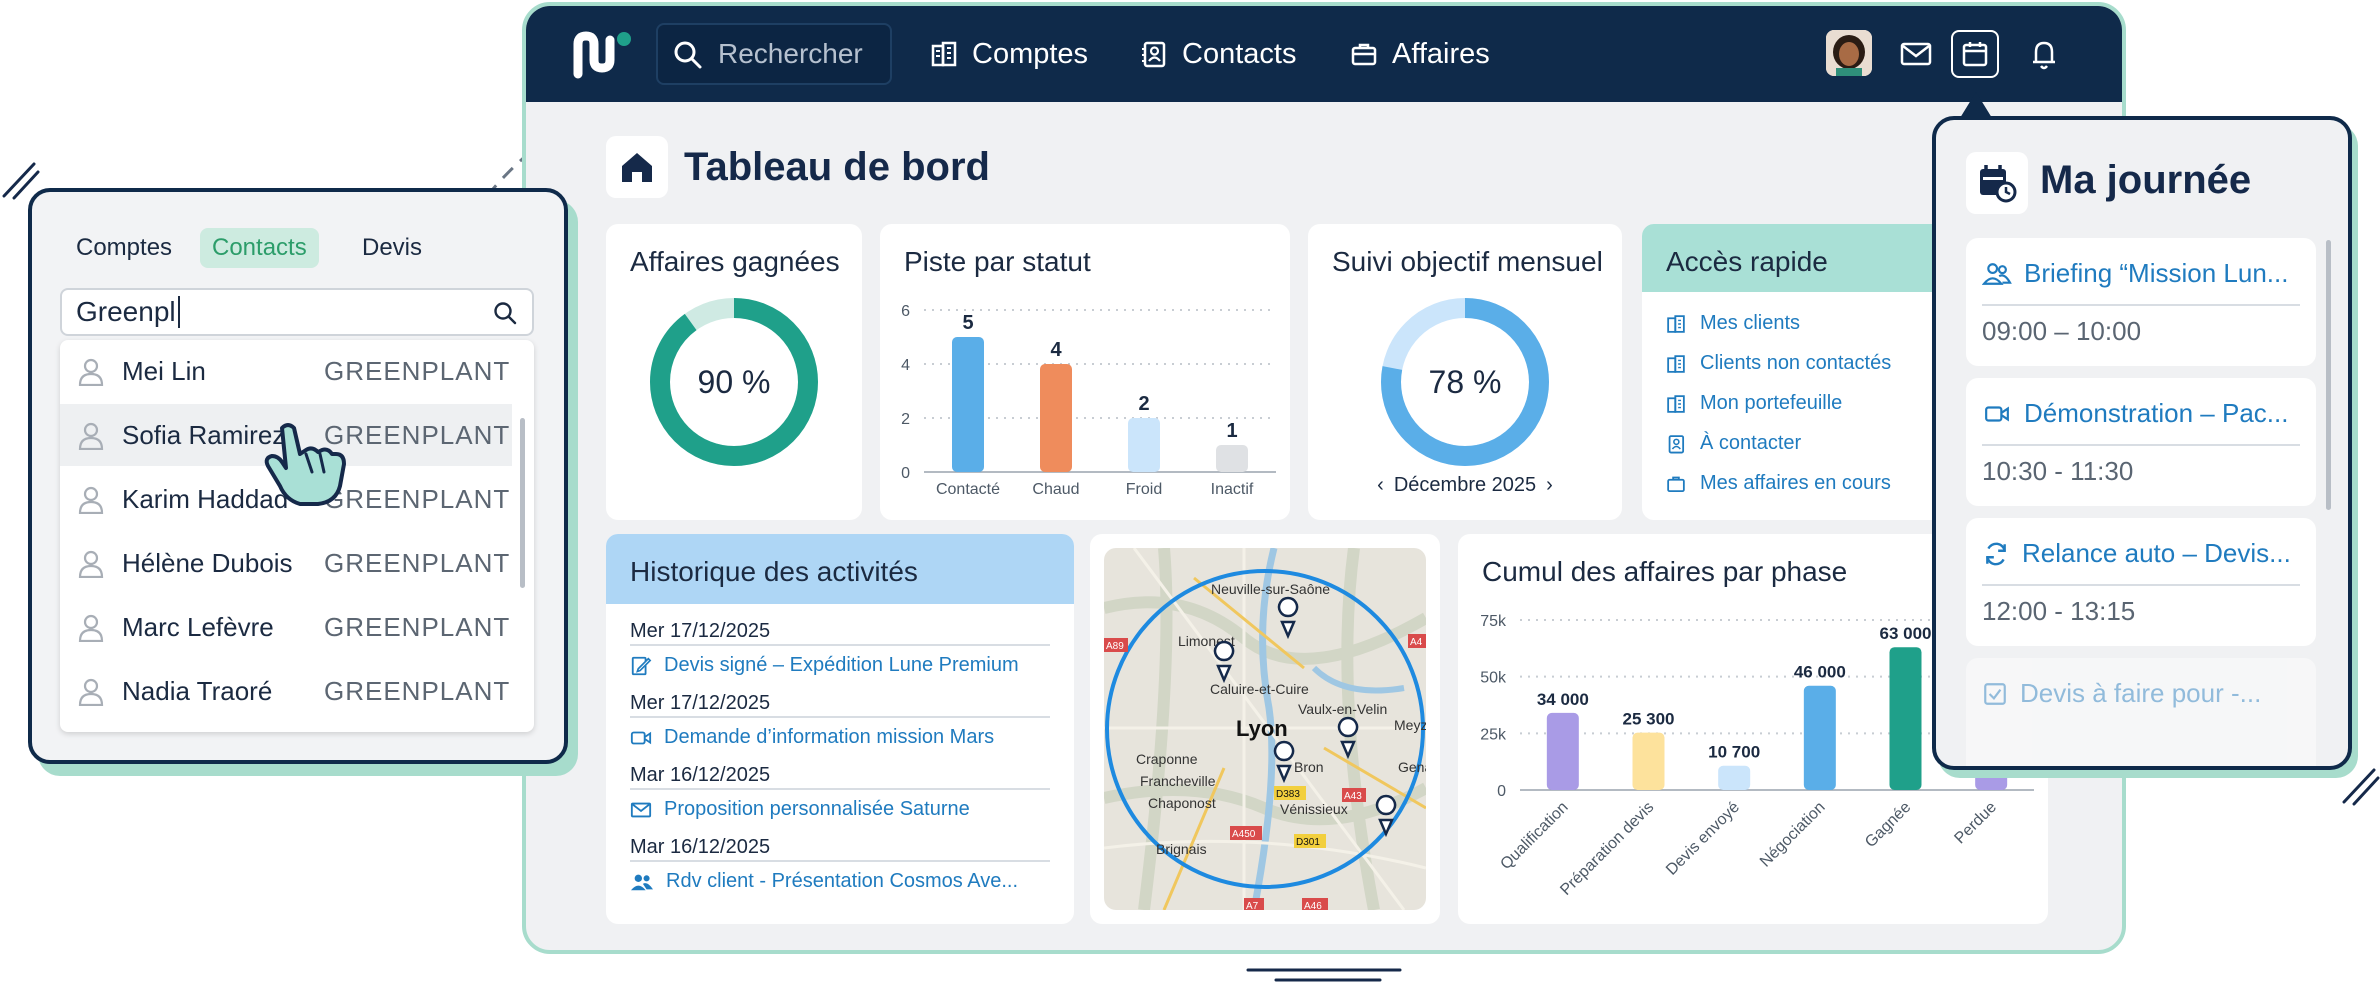  I want to click on tab-comptes: Comptes, so click(124, 247).